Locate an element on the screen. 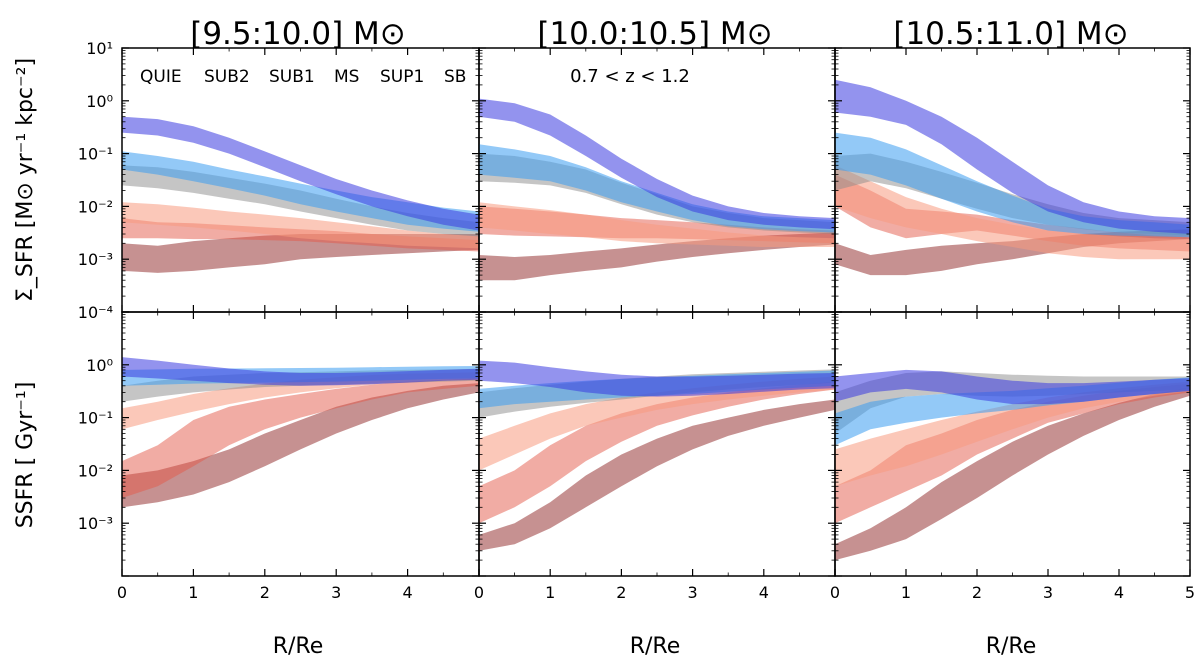  xlabel-2: R/Re is located at coordinates (1011, 646).